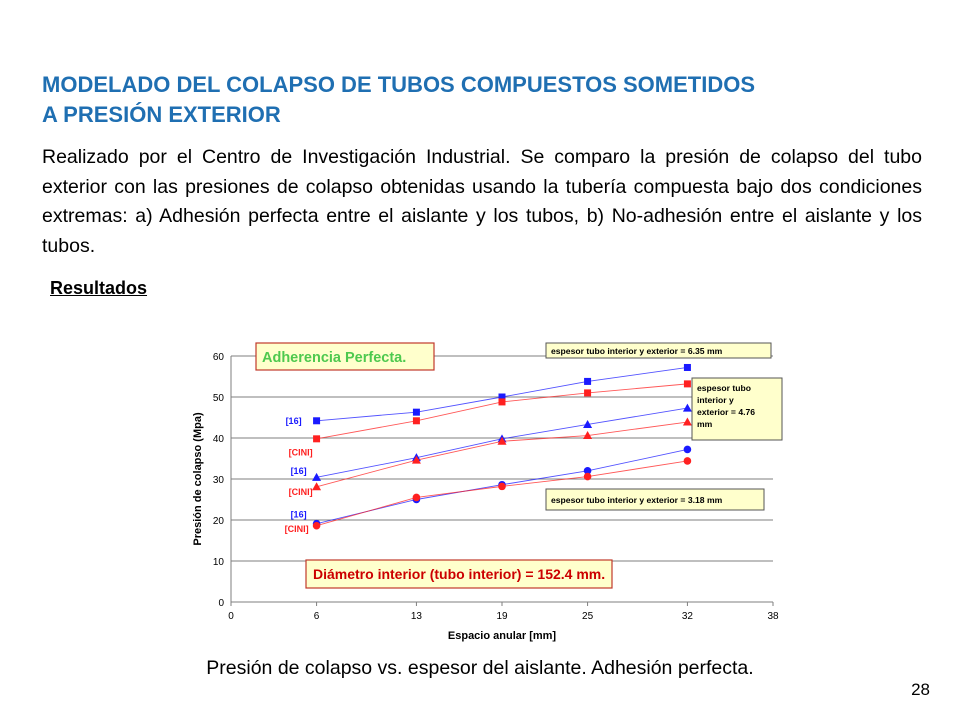  Describe the element at coordinates (219, 439) in the screenshot. I see `y-tick-label: 40` at that location.